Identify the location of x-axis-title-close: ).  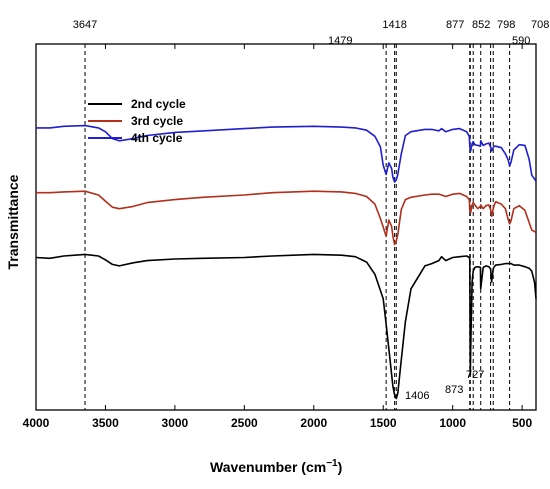
(340, 467).